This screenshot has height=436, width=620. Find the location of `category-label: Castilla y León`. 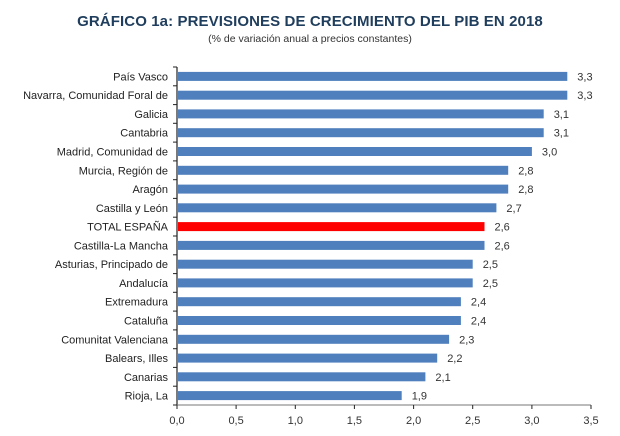

category-label: Castilla y León is located at coordinates (132, 209).